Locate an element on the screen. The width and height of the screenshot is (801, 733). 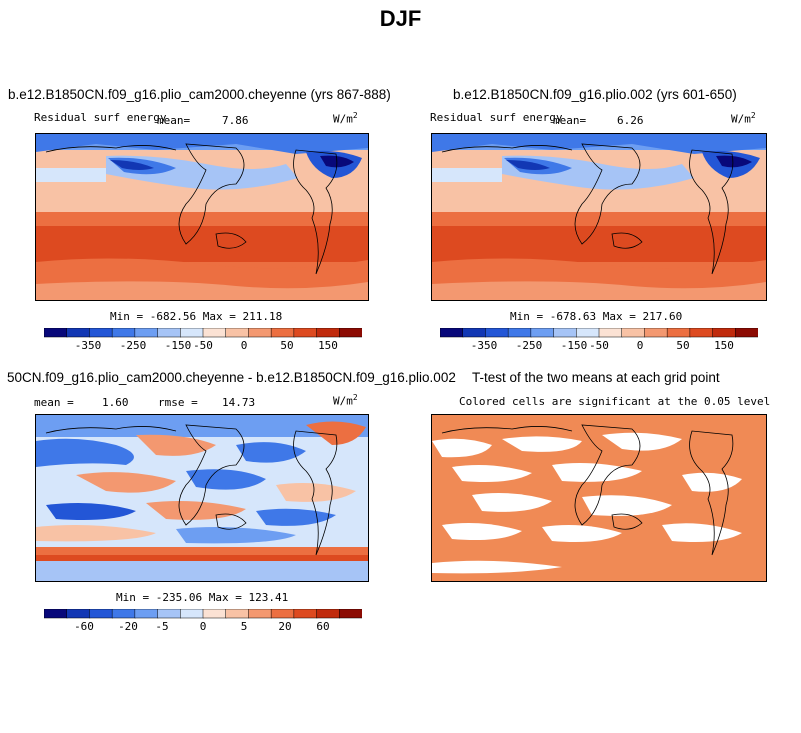
panel3-cb-label: -60 is located at coordinates (84, 626).